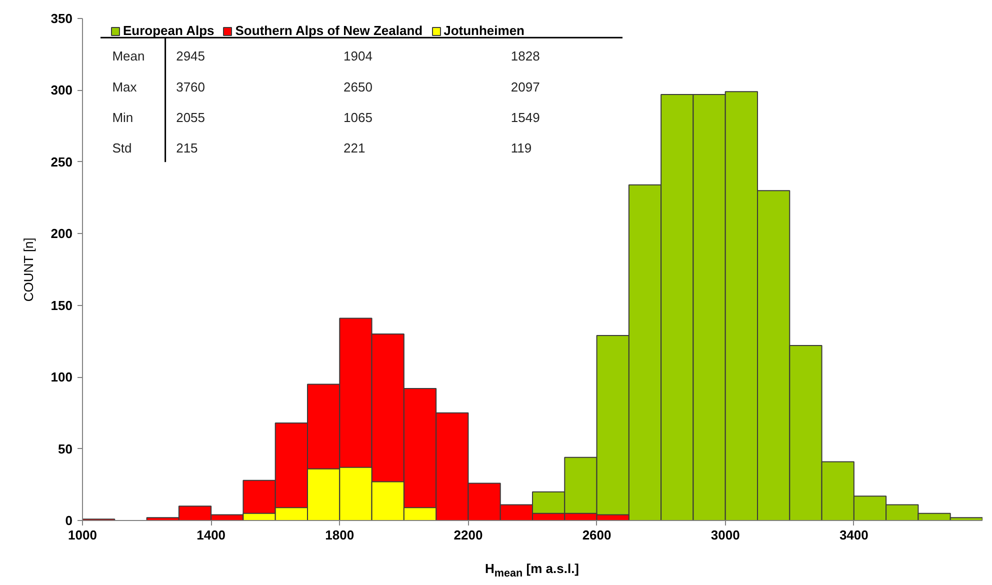 The image size is (992, 585). What do you see at coordinates (191, 117) in the screenshot?
I see `annotation: 2055` at bounding box center [191, 117].